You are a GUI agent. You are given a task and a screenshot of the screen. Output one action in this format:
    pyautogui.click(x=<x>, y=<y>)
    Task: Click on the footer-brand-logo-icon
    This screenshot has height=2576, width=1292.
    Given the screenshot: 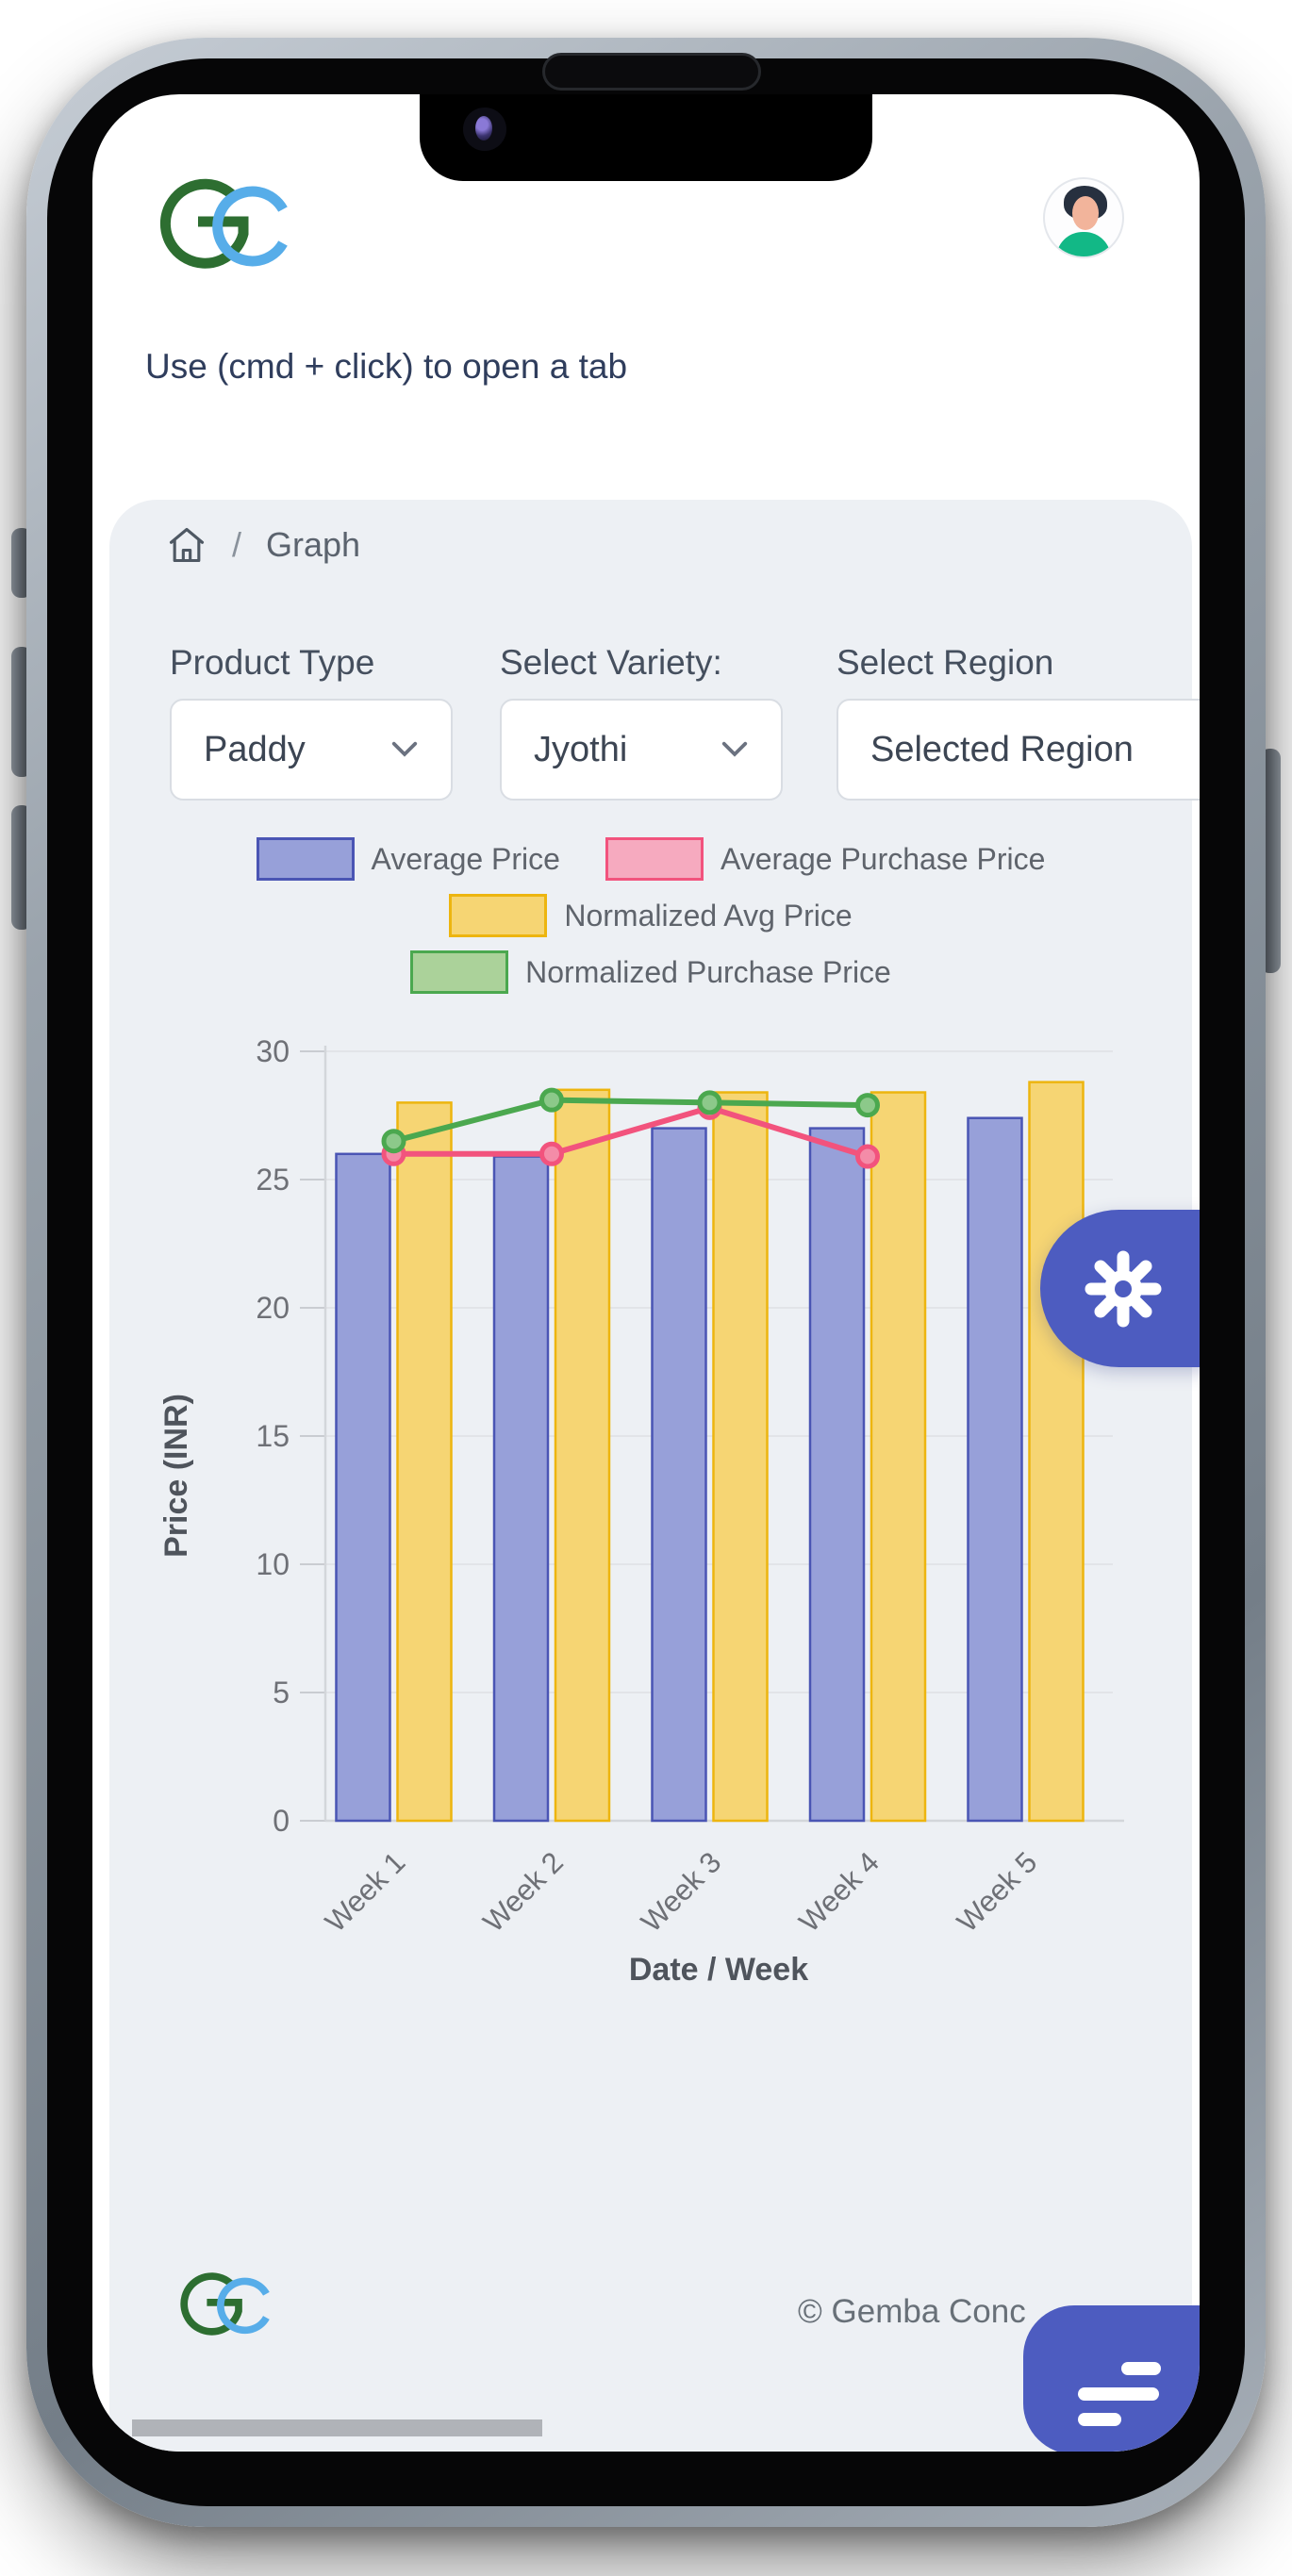 What is the action you would take?
    pyautogui.click(x=225, y=2304)
    